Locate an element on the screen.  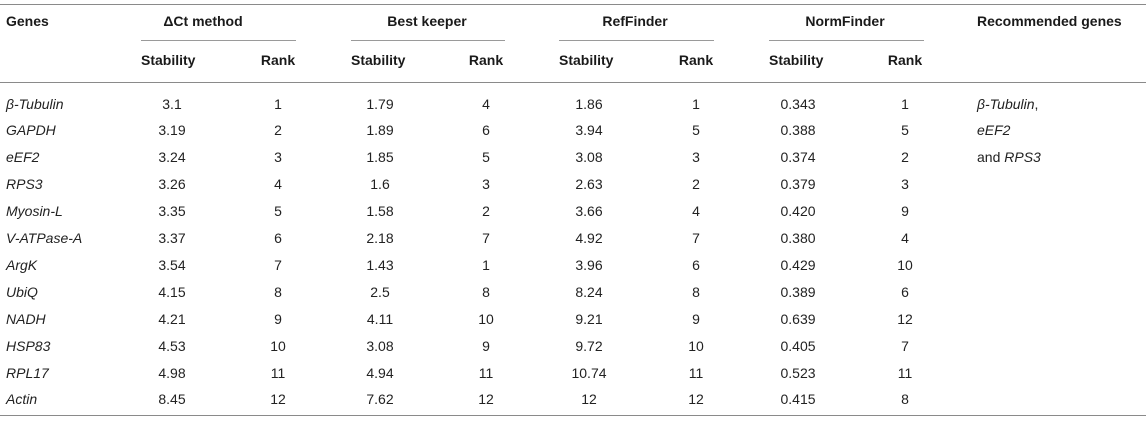
dct-stability-value: 3.1 is located at coordinates (172, 104).